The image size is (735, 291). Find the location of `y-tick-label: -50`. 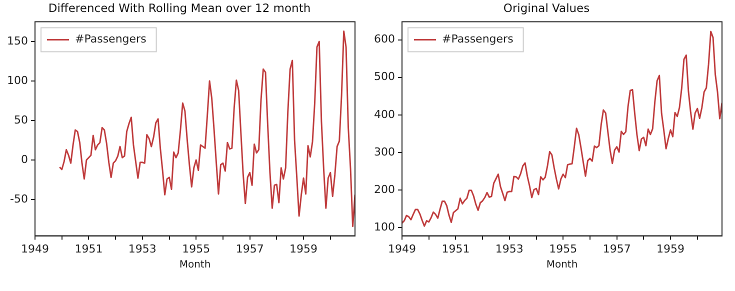

y-tick-label: -50 is located at coordinates (19, 199).